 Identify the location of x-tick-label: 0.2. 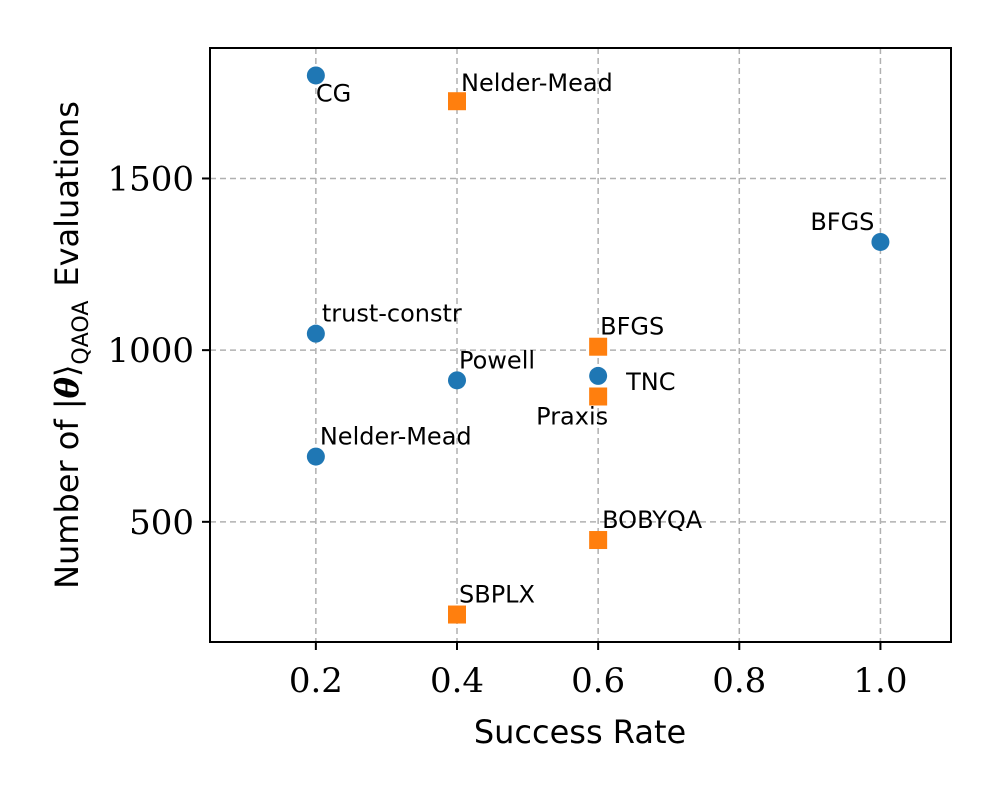
(316, 681).